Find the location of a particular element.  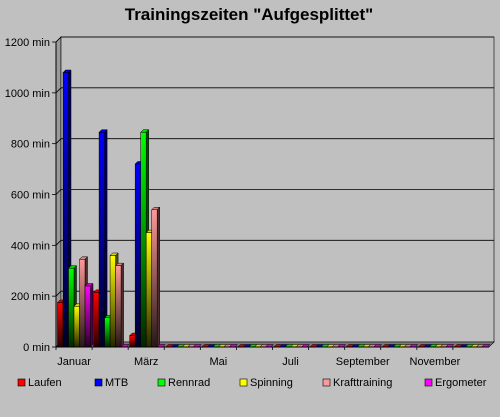

x-tick-label: Mai is located at coordinates (219, 362).